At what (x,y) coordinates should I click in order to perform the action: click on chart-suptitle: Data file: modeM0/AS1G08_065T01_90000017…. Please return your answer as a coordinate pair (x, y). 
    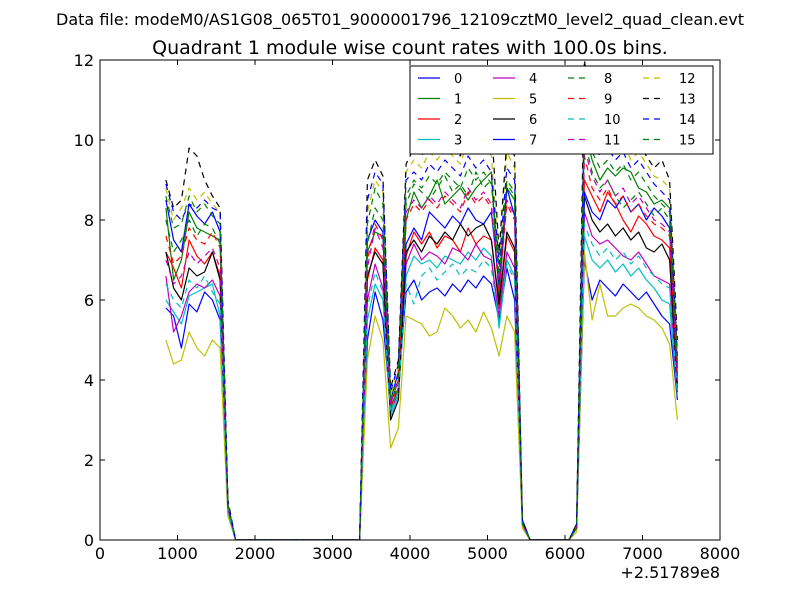
    Looking at the image, I should click on (400, 20).